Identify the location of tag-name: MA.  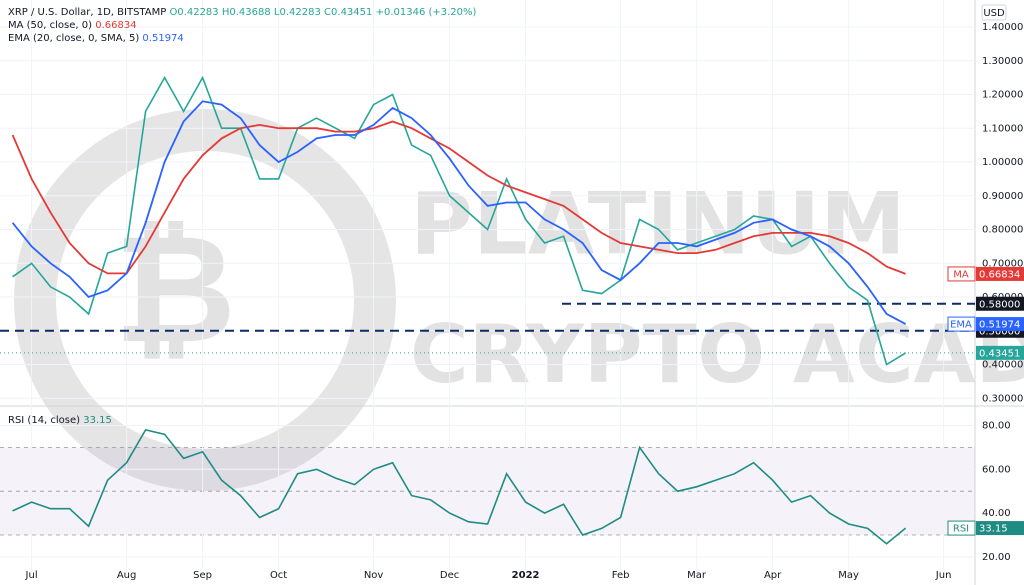
(961, 274).